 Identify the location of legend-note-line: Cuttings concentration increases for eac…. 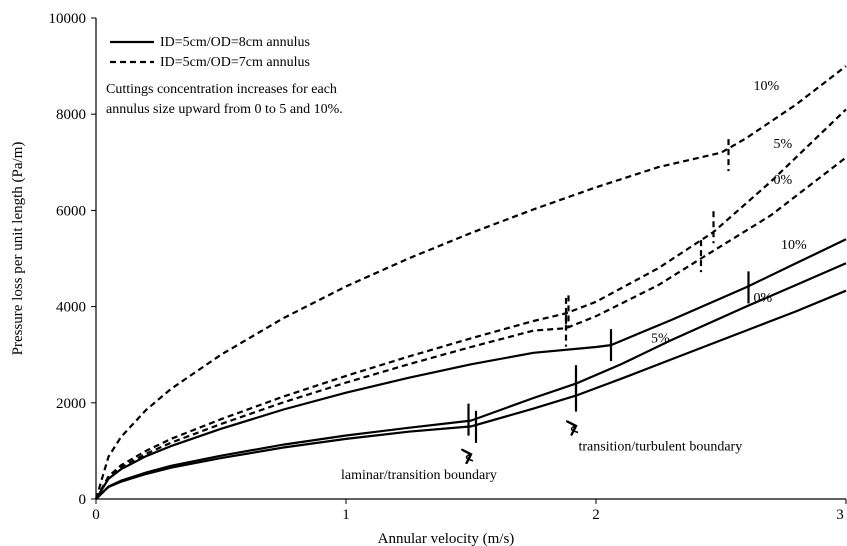
(221, 89).